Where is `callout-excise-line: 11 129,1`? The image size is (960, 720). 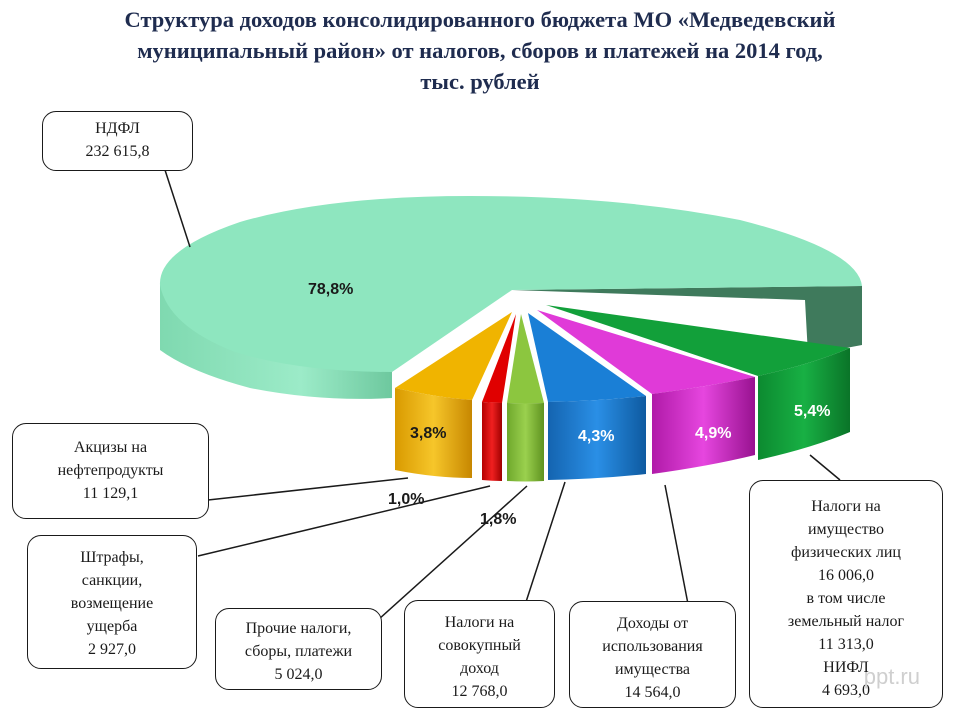
callout-excise-line: 11 129,1 is located at coordinates (110, 493).